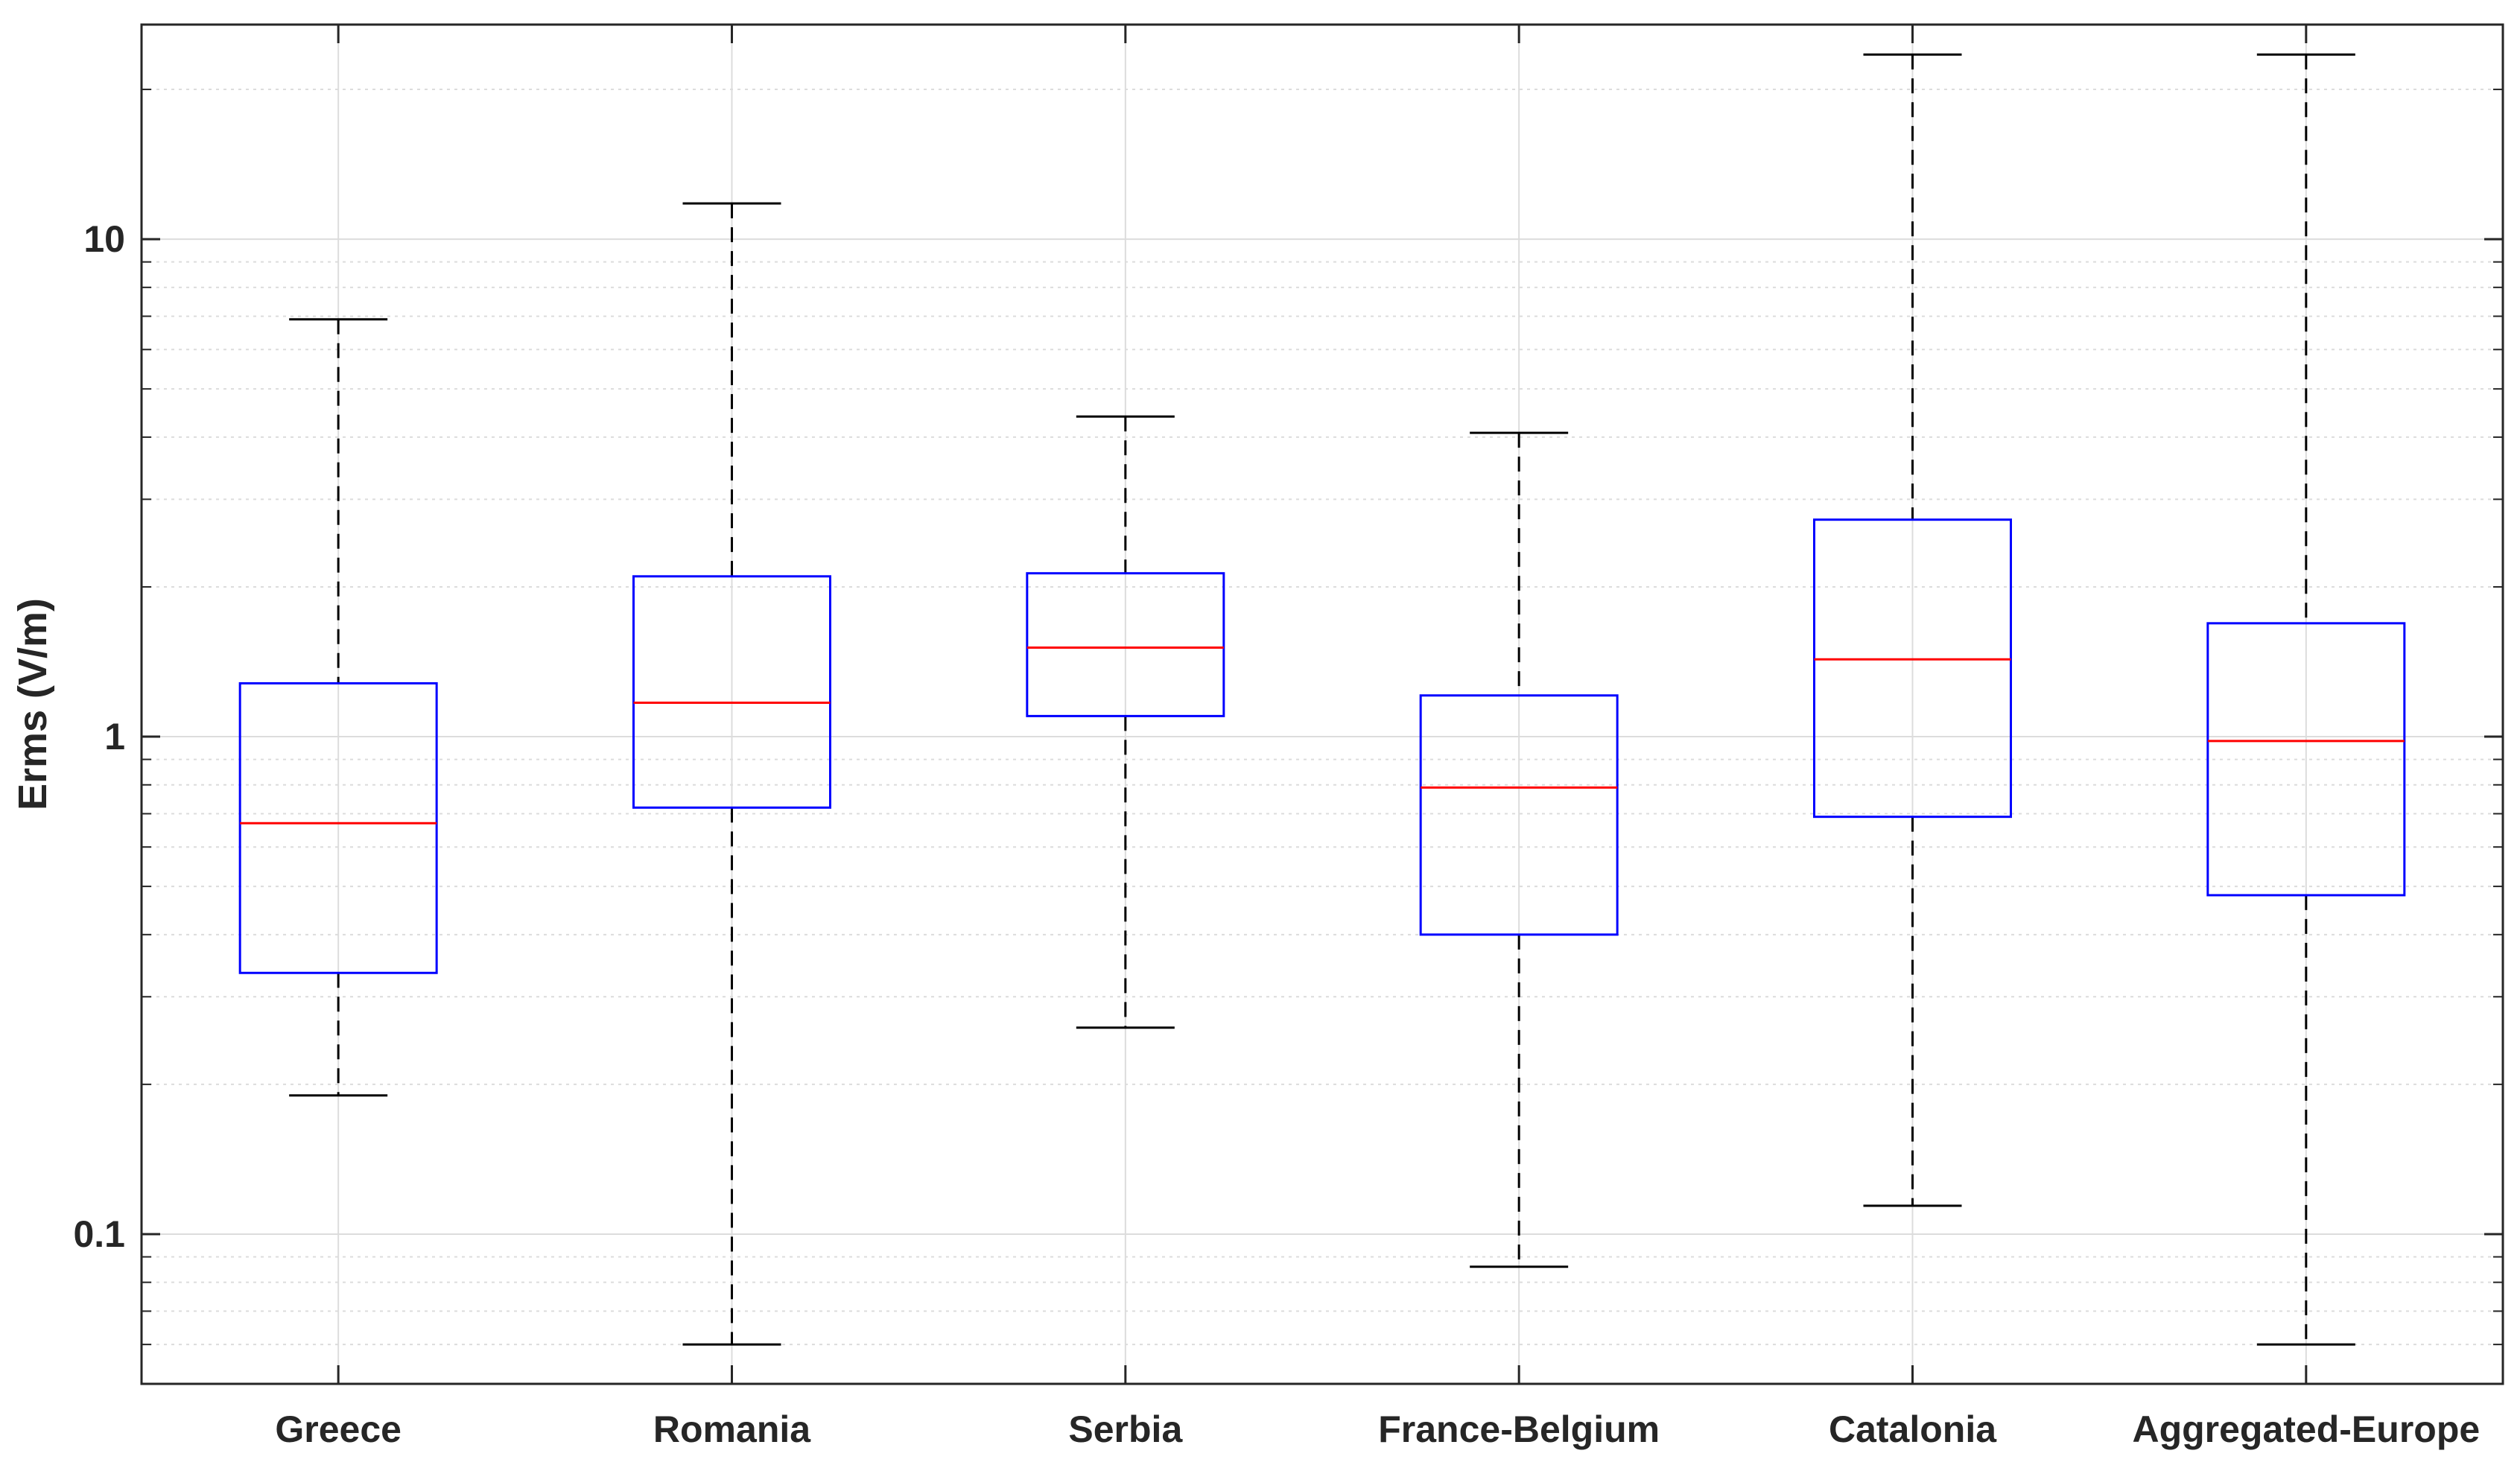 The width and height of the screenshot is (2520, 1471). I want to click on y-tick-label: 1, so click(114, 736).